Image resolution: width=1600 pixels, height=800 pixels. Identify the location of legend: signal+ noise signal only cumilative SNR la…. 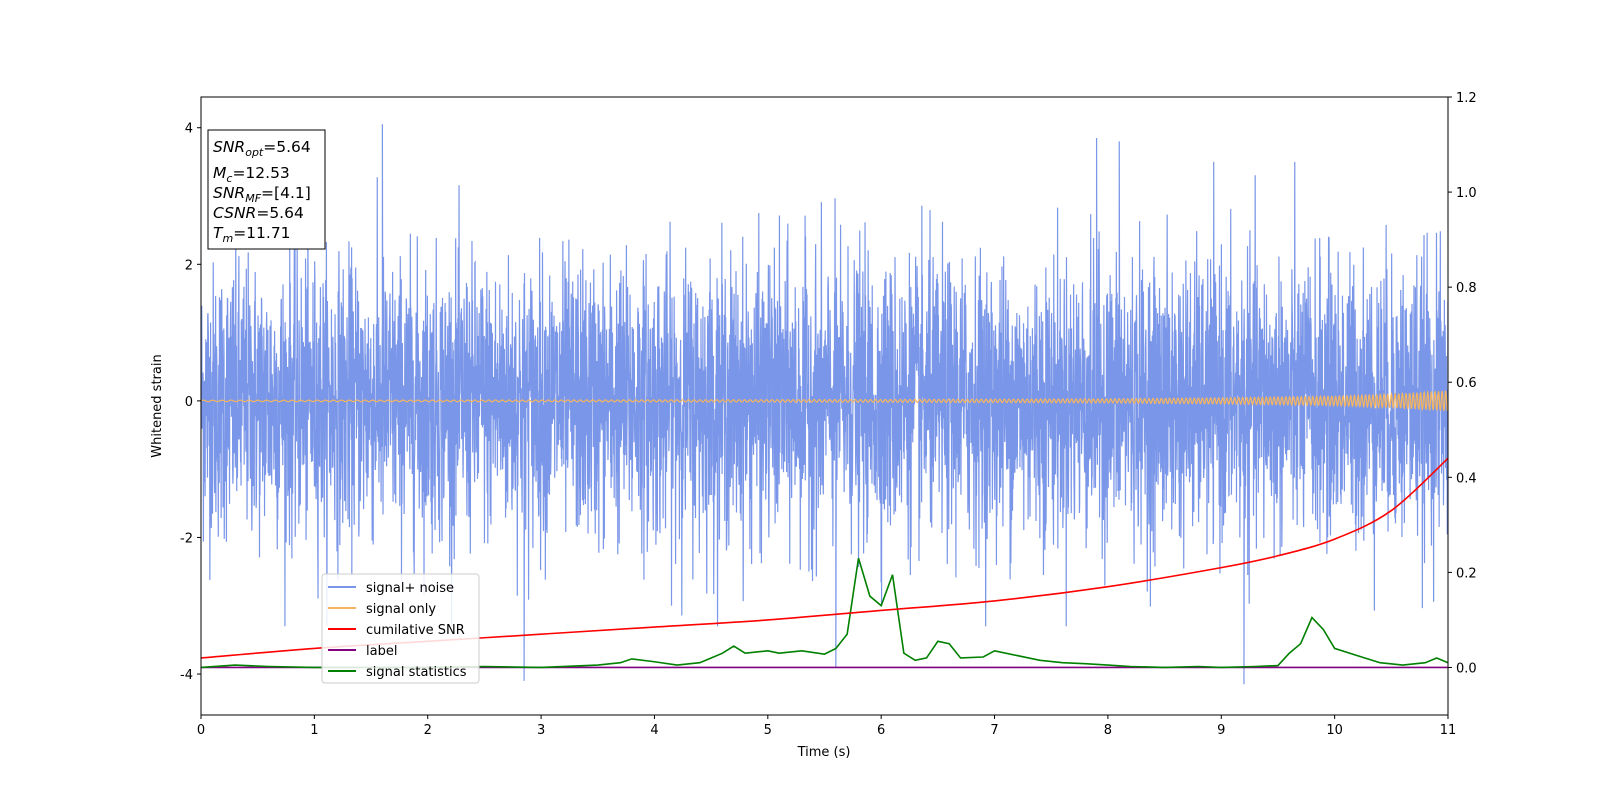
(400, 628).